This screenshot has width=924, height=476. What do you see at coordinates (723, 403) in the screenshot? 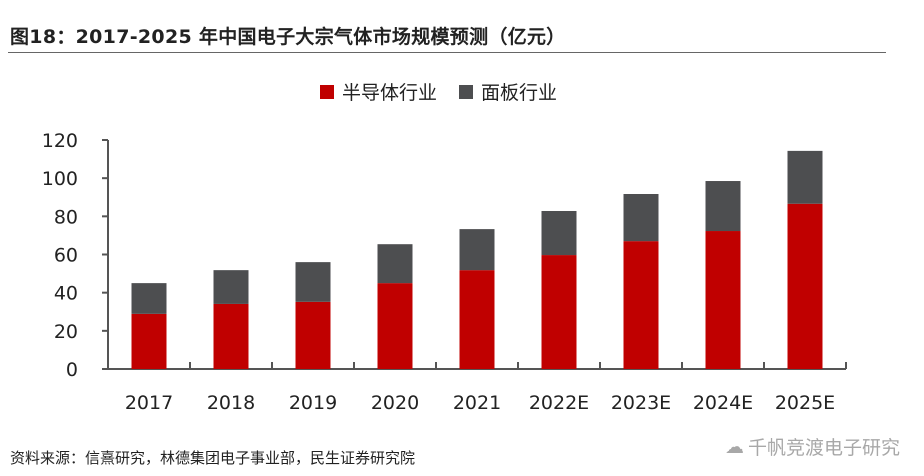
I see `x-tick-label: 2024E` at bounding box center [723, 403].